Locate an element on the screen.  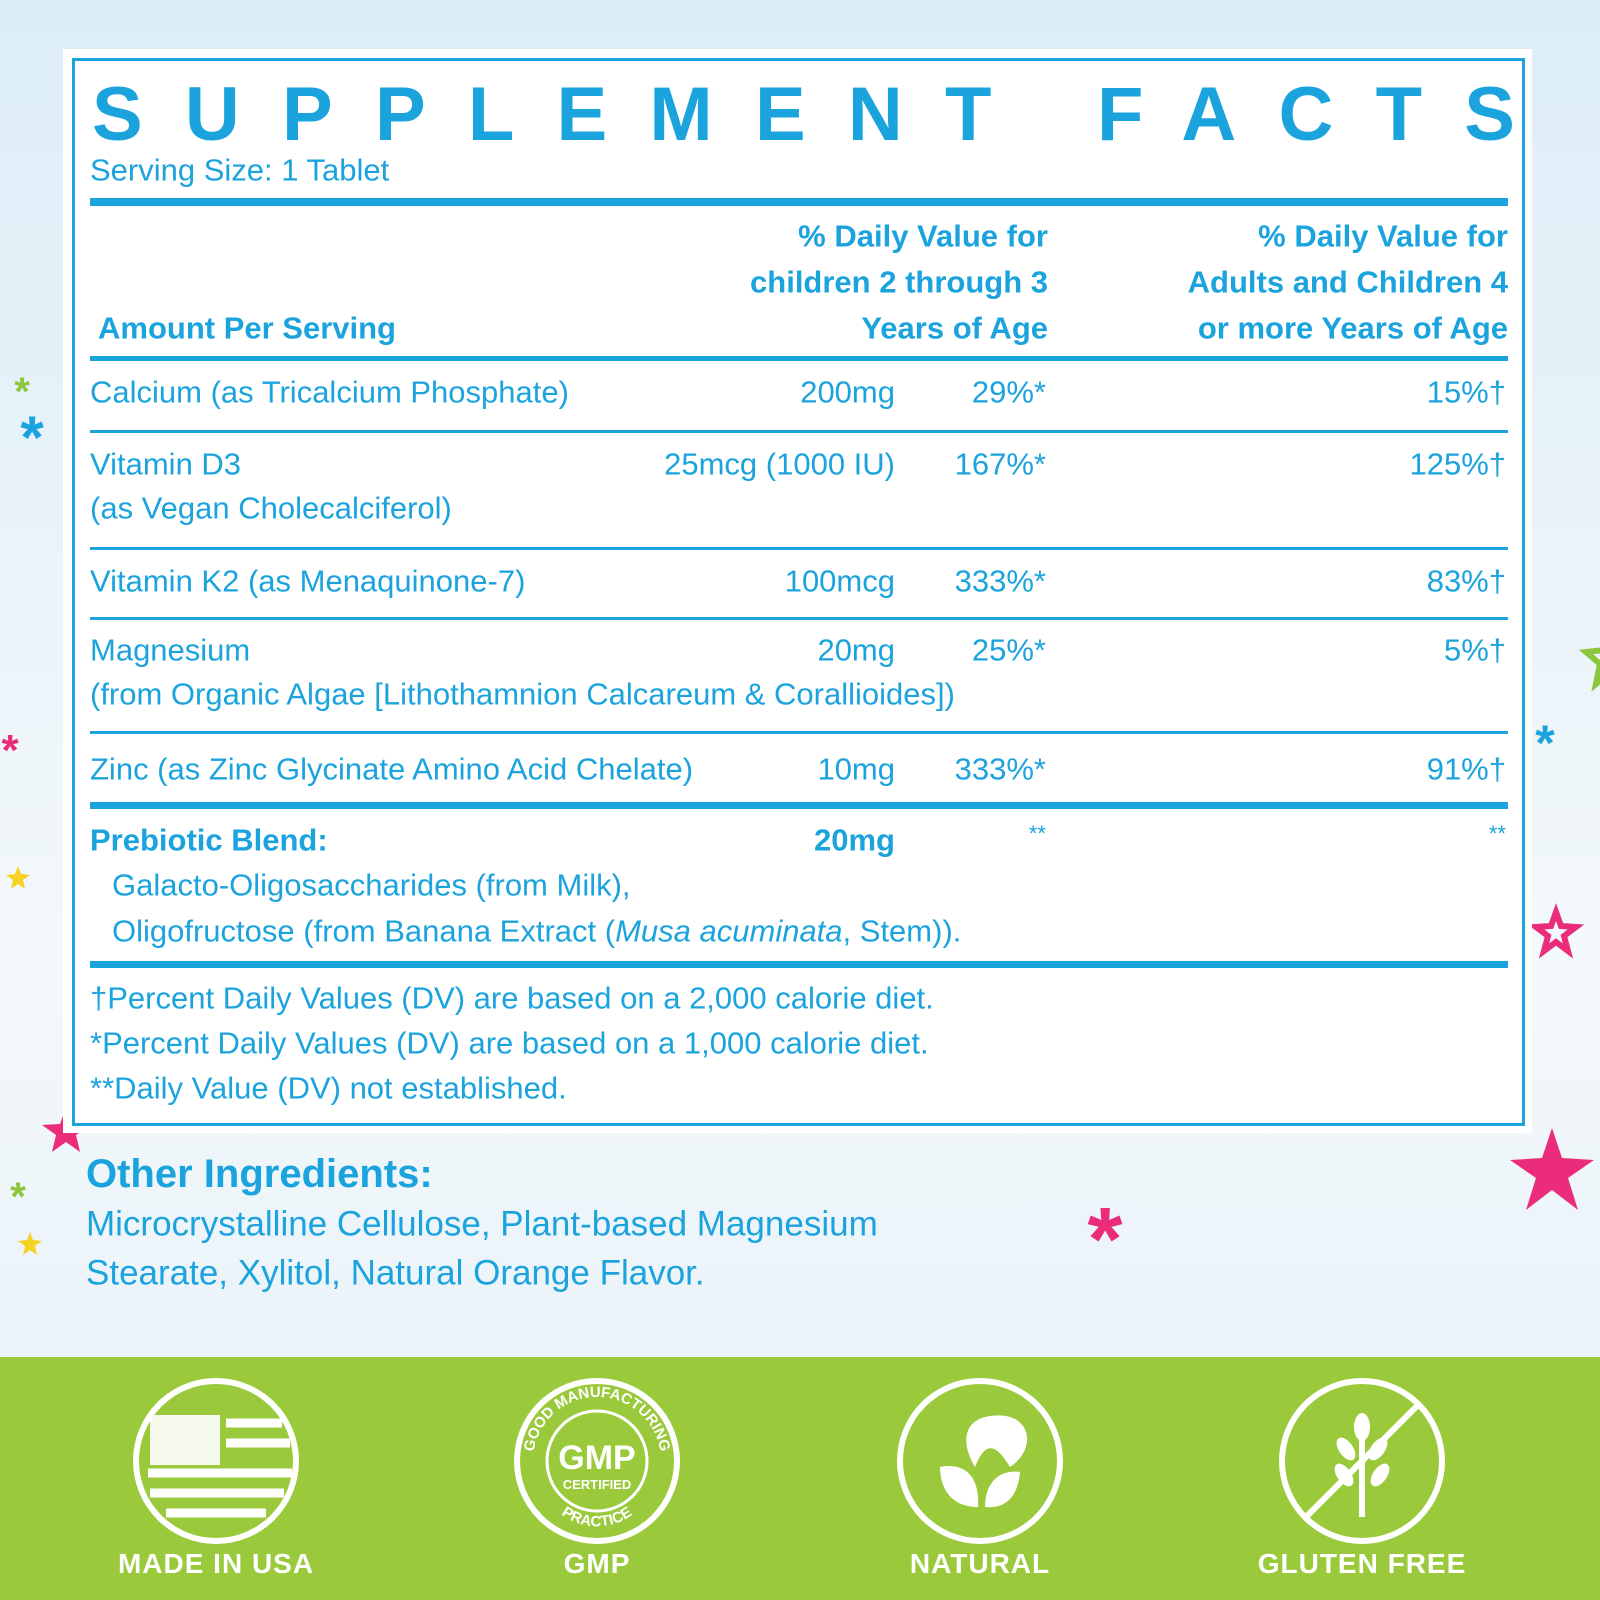
header-dv-adults: % Daily Value for is located at coordinates (1383, 236).